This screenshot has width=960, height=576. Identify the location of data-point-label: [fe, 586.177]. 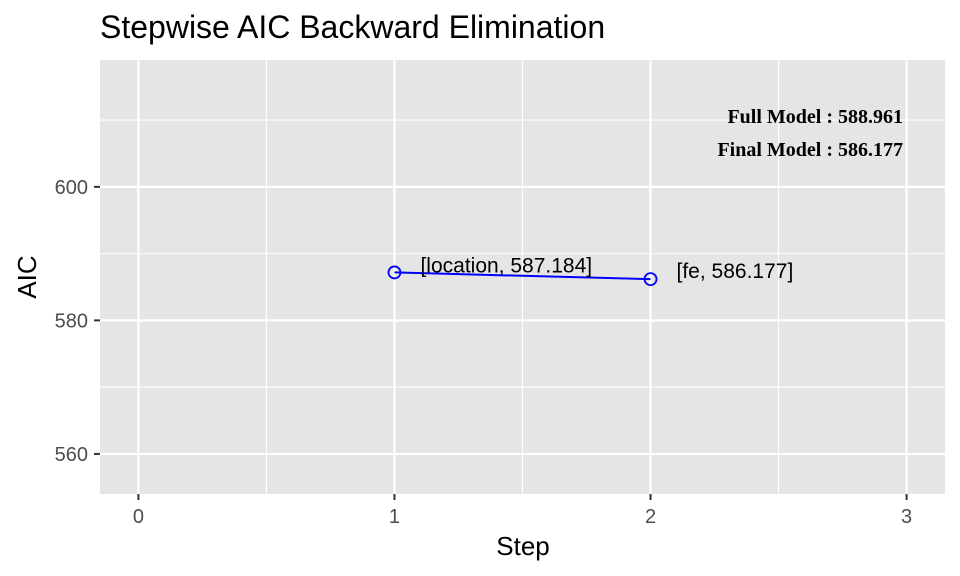
(735, 271).